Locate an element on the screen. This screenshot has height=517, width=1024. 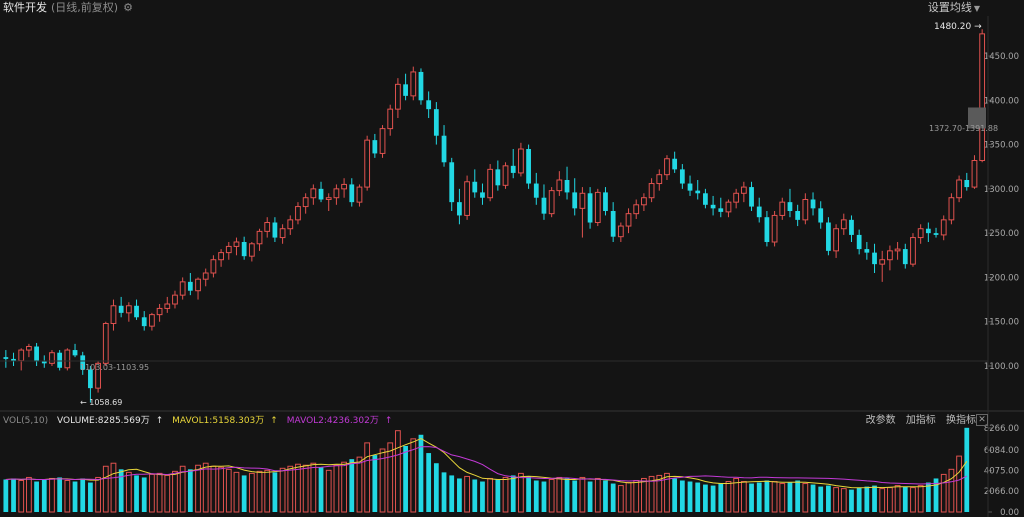
chart-subtitle: (日线,前复权) is located at coordinates (85, 7).